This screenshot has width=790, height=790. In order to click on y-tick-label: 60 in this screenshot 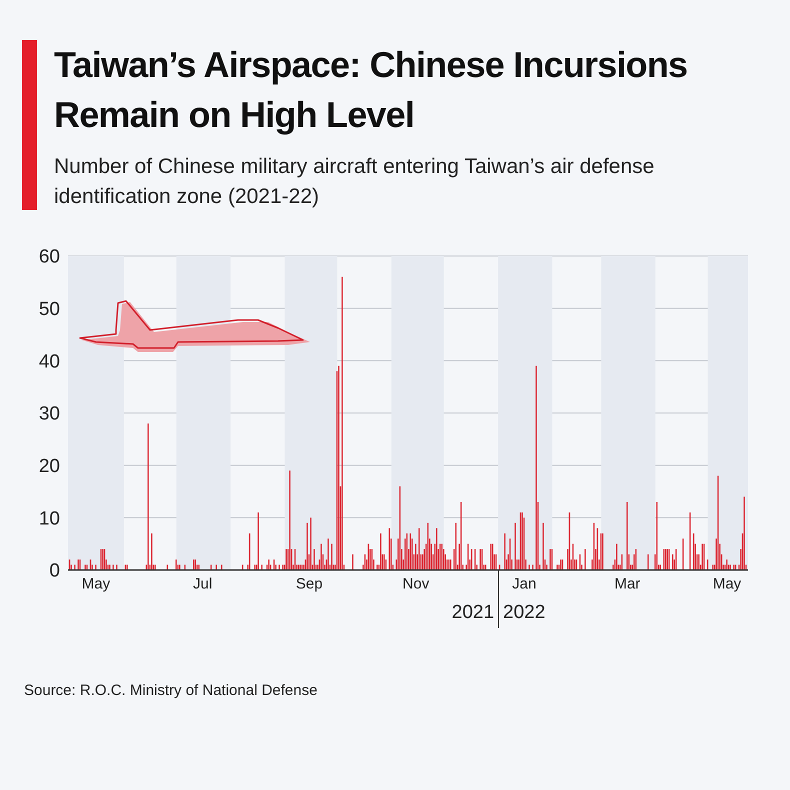, I will do `click(49, 257)`.